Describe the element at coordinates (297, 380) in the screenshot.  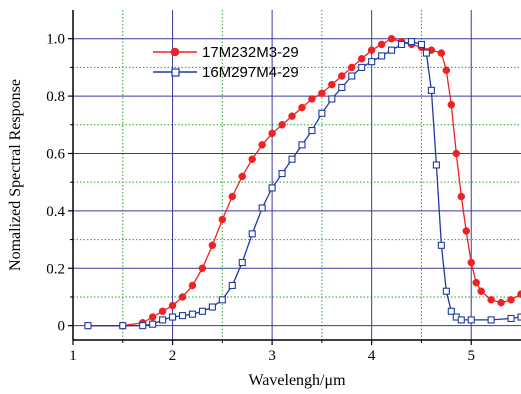
I see `x-axis-label: Wavelengh/μm` at that location.